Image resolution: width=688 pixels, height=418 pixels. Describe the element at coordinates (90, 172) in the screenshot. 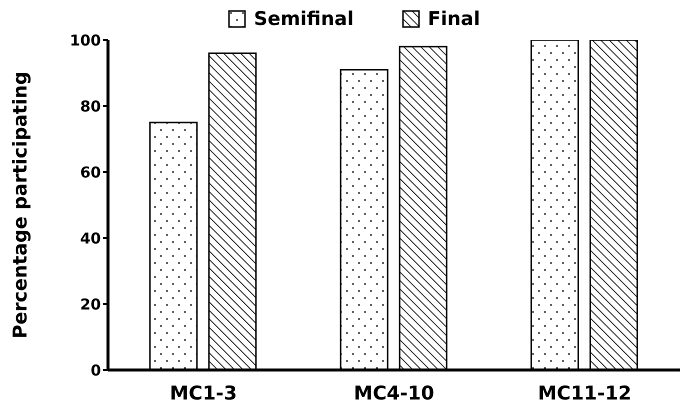

I see `y-tick-label: 60` at that location.